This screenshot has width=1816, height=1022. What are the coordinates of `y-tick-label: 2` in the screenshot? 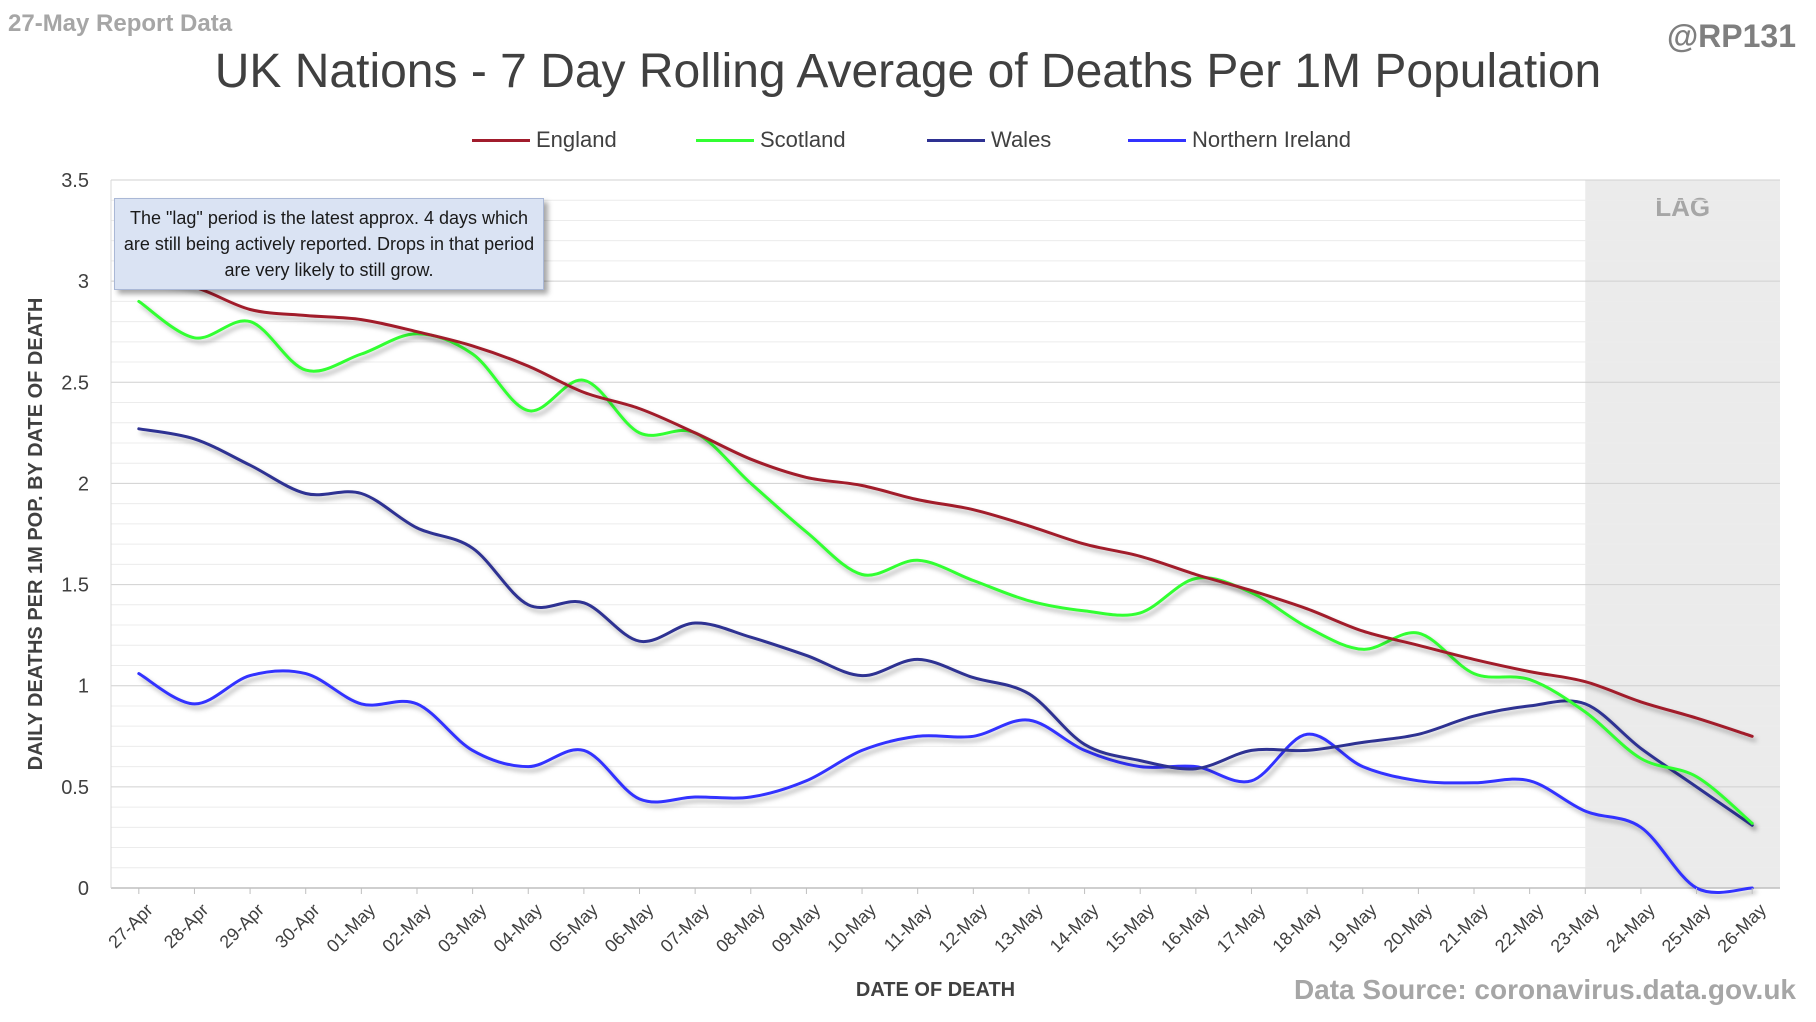 It's located at (83, 484).